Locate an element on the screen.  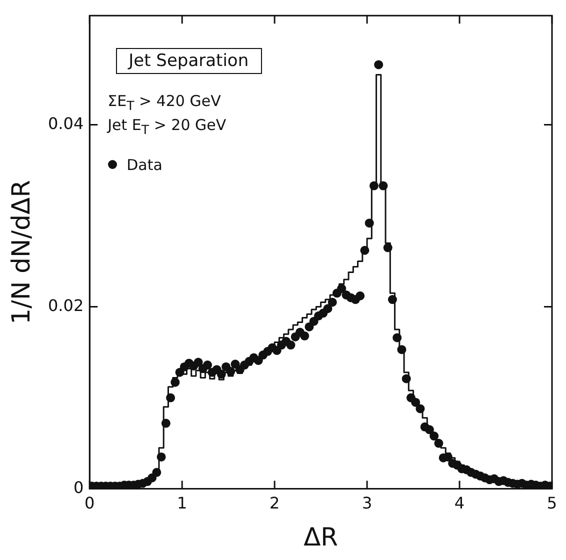
y-tick-label: 0 is located at coordinates (78, 487).